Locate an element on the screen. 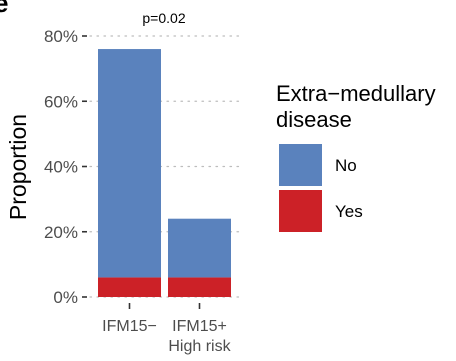 The width and height of the screenshot is (456, 361). y-tick-label: 80% is located at coordinates (61, 36).